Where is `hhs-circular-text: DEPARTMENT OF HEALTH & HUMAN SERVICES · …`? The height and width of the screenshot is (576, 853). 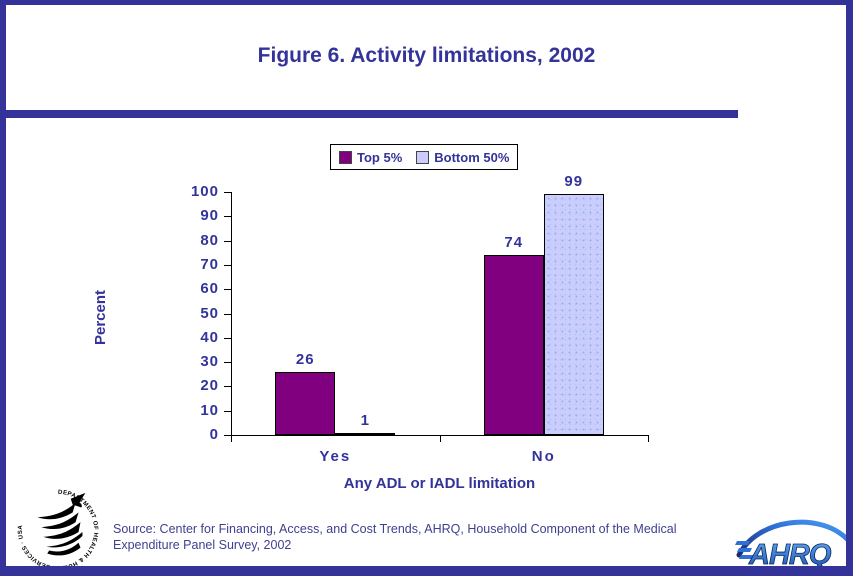
hhs-circular-text: DEPARTMENT OF HEALTH & HUMAN SERVICES · … is located at coordinates (58, 530).